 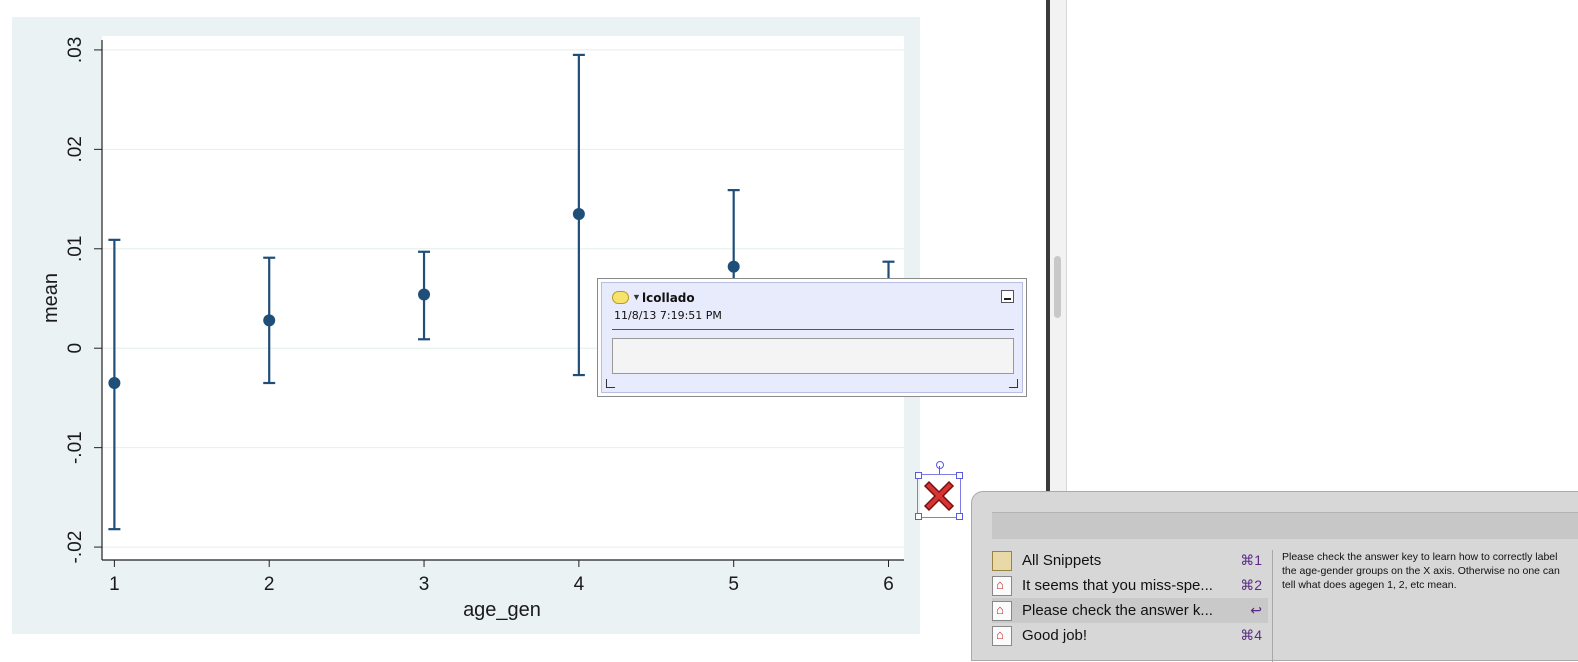 What do you see at coordinates (1272, 606) in the screenshot?
I see `snippets-divider` at bounding box center [1272, 606].